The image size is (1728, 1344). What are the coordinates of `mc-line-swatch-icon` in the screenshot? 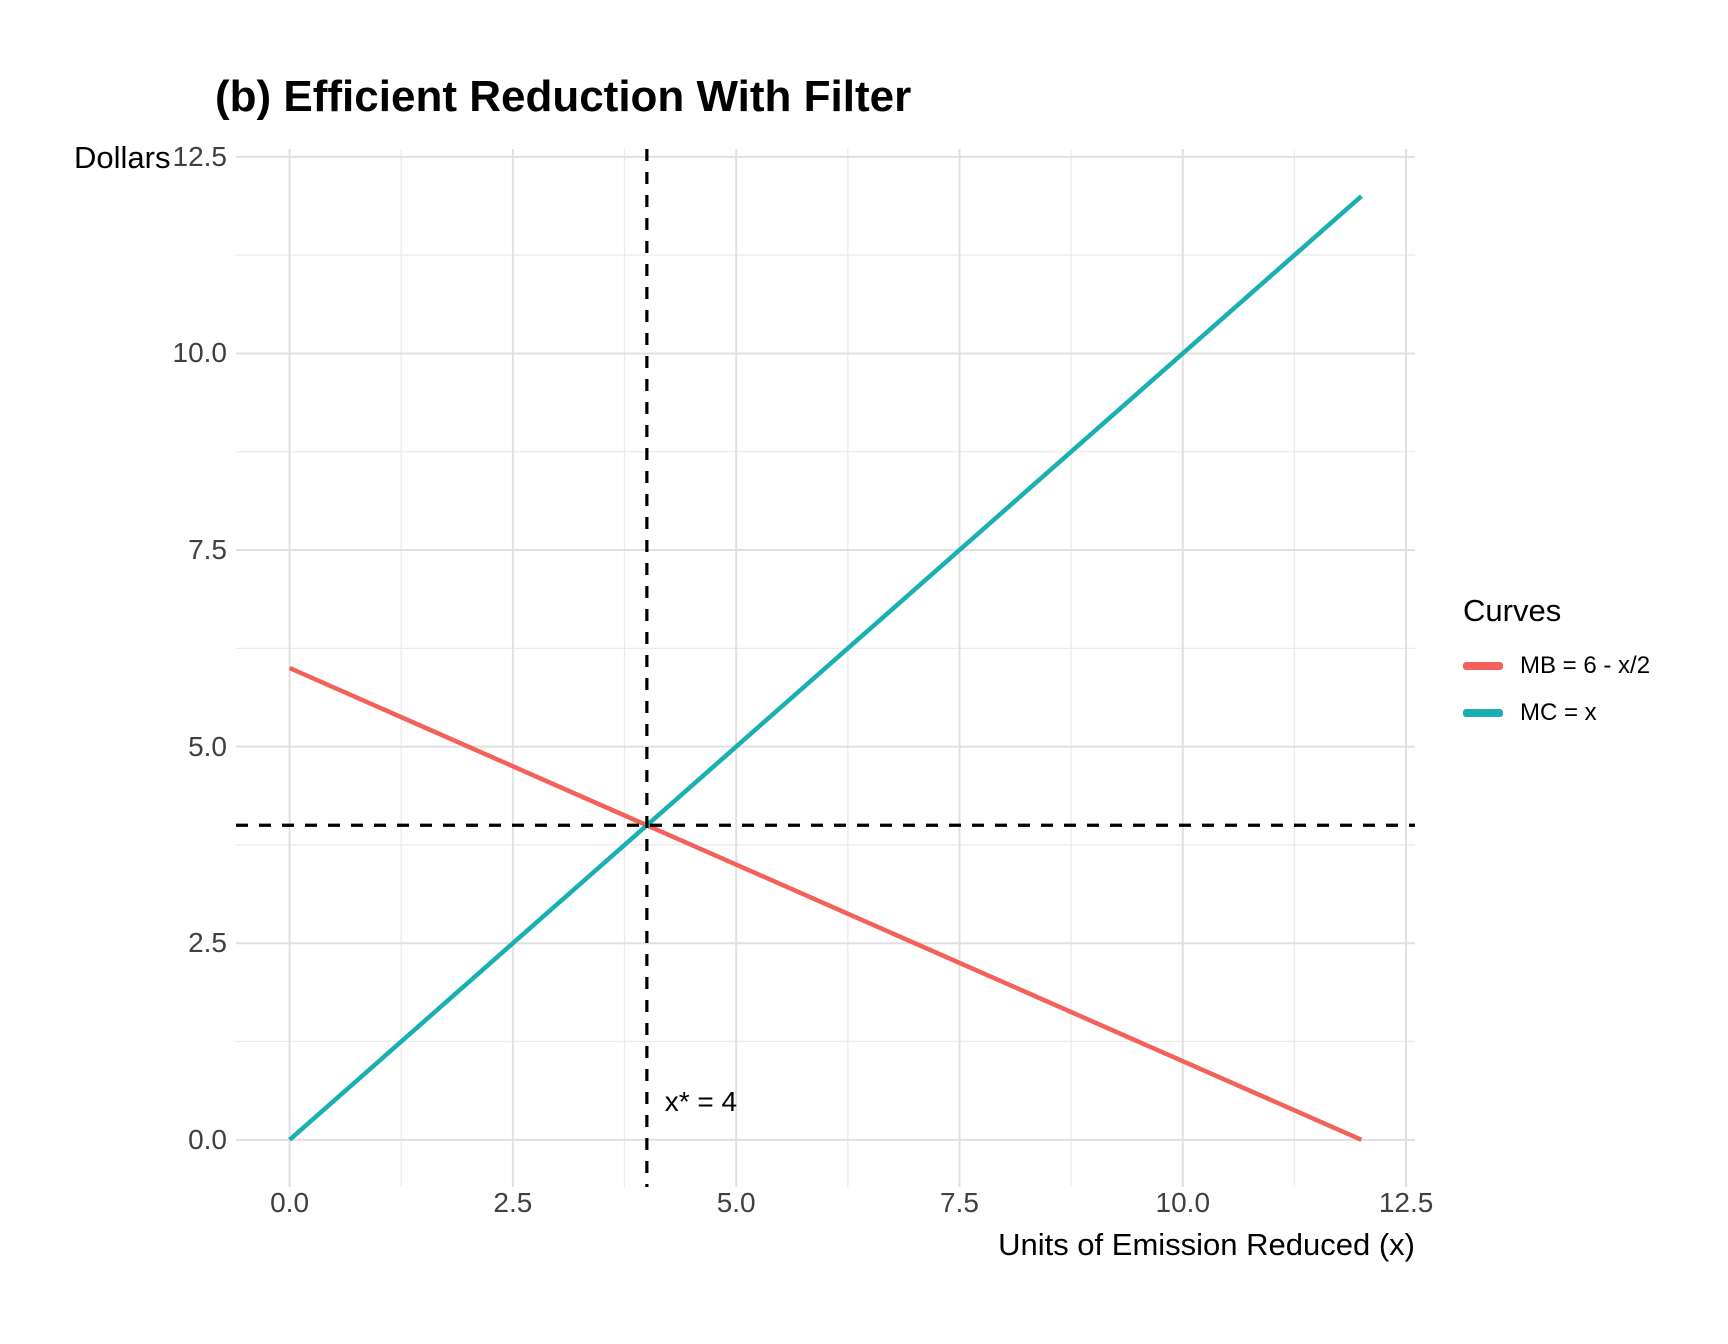 It's located at (1483, 713).